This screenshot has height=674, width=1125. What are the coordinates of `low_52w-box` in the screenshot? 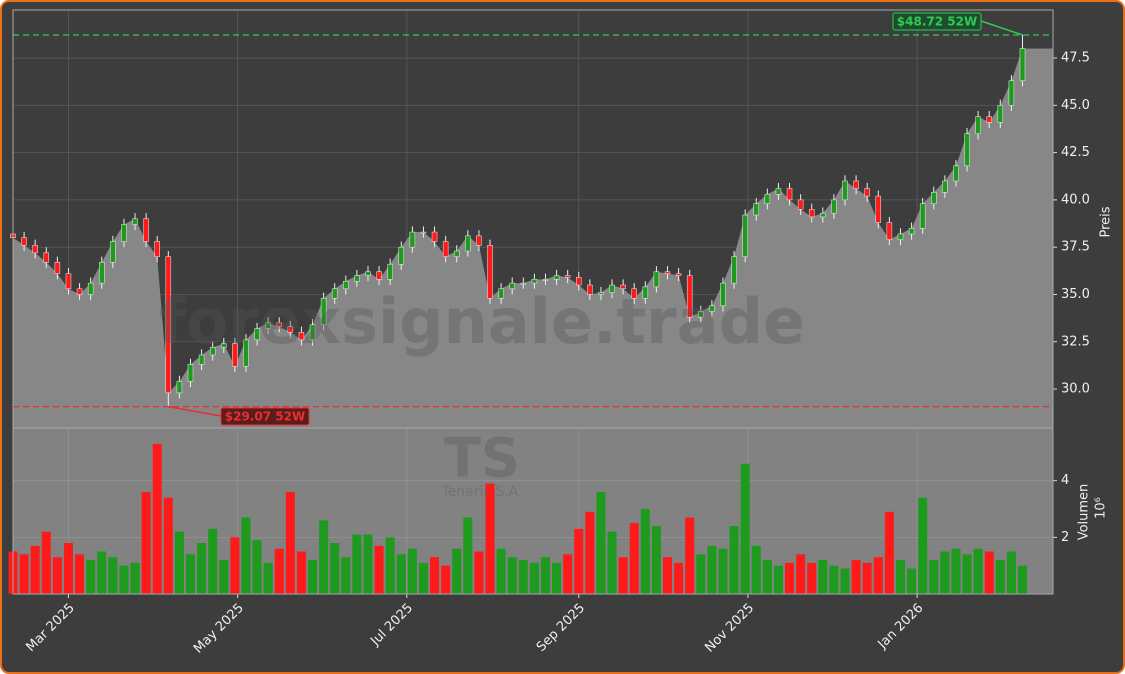 It's located at (265, 416).